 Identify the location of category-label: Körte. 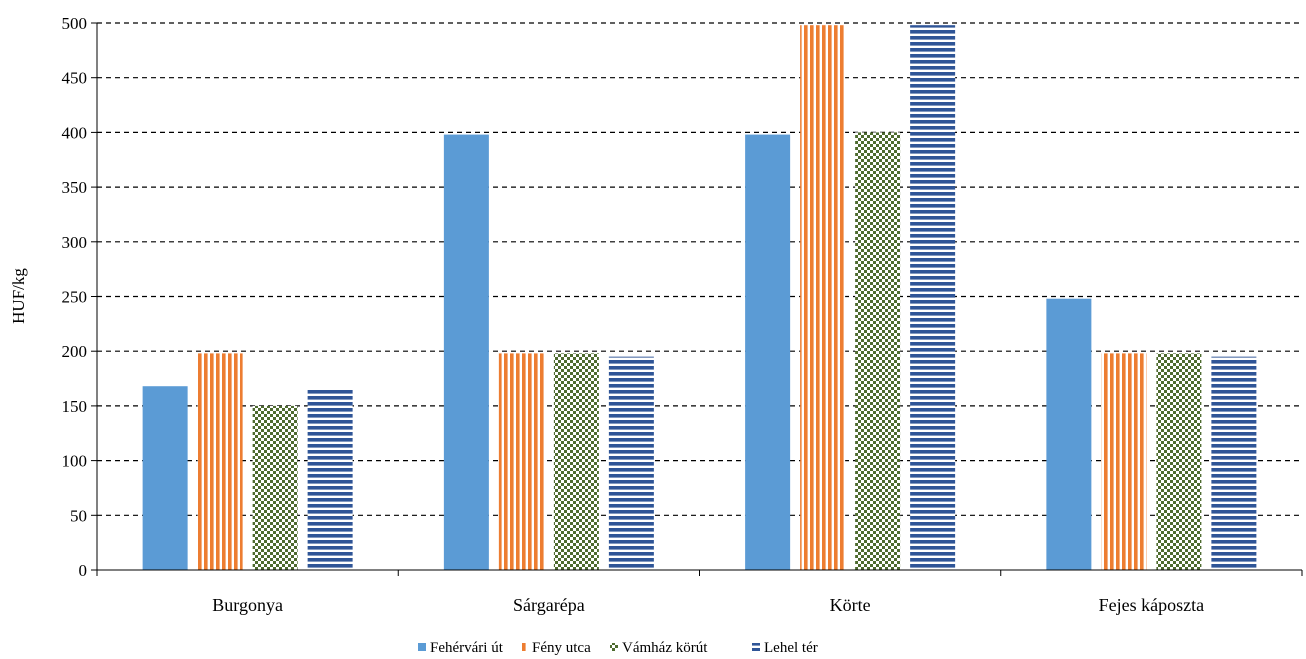
(850, 605).